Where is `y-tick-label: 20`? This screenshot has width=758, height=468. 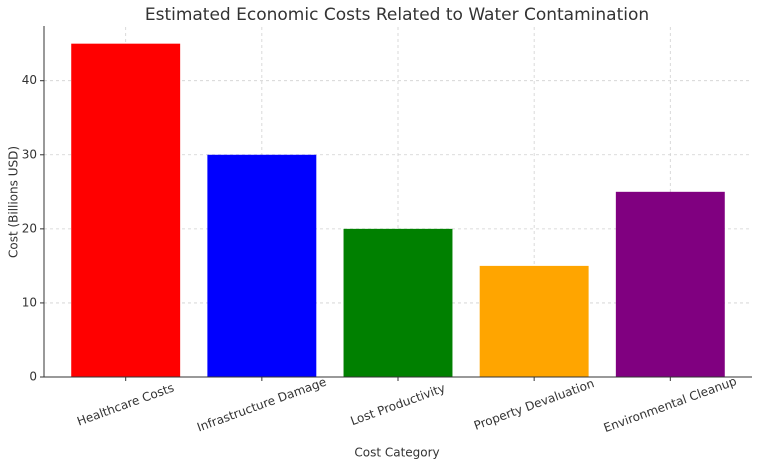 y-tick-label: 20 is located at coordinates (29, 228).